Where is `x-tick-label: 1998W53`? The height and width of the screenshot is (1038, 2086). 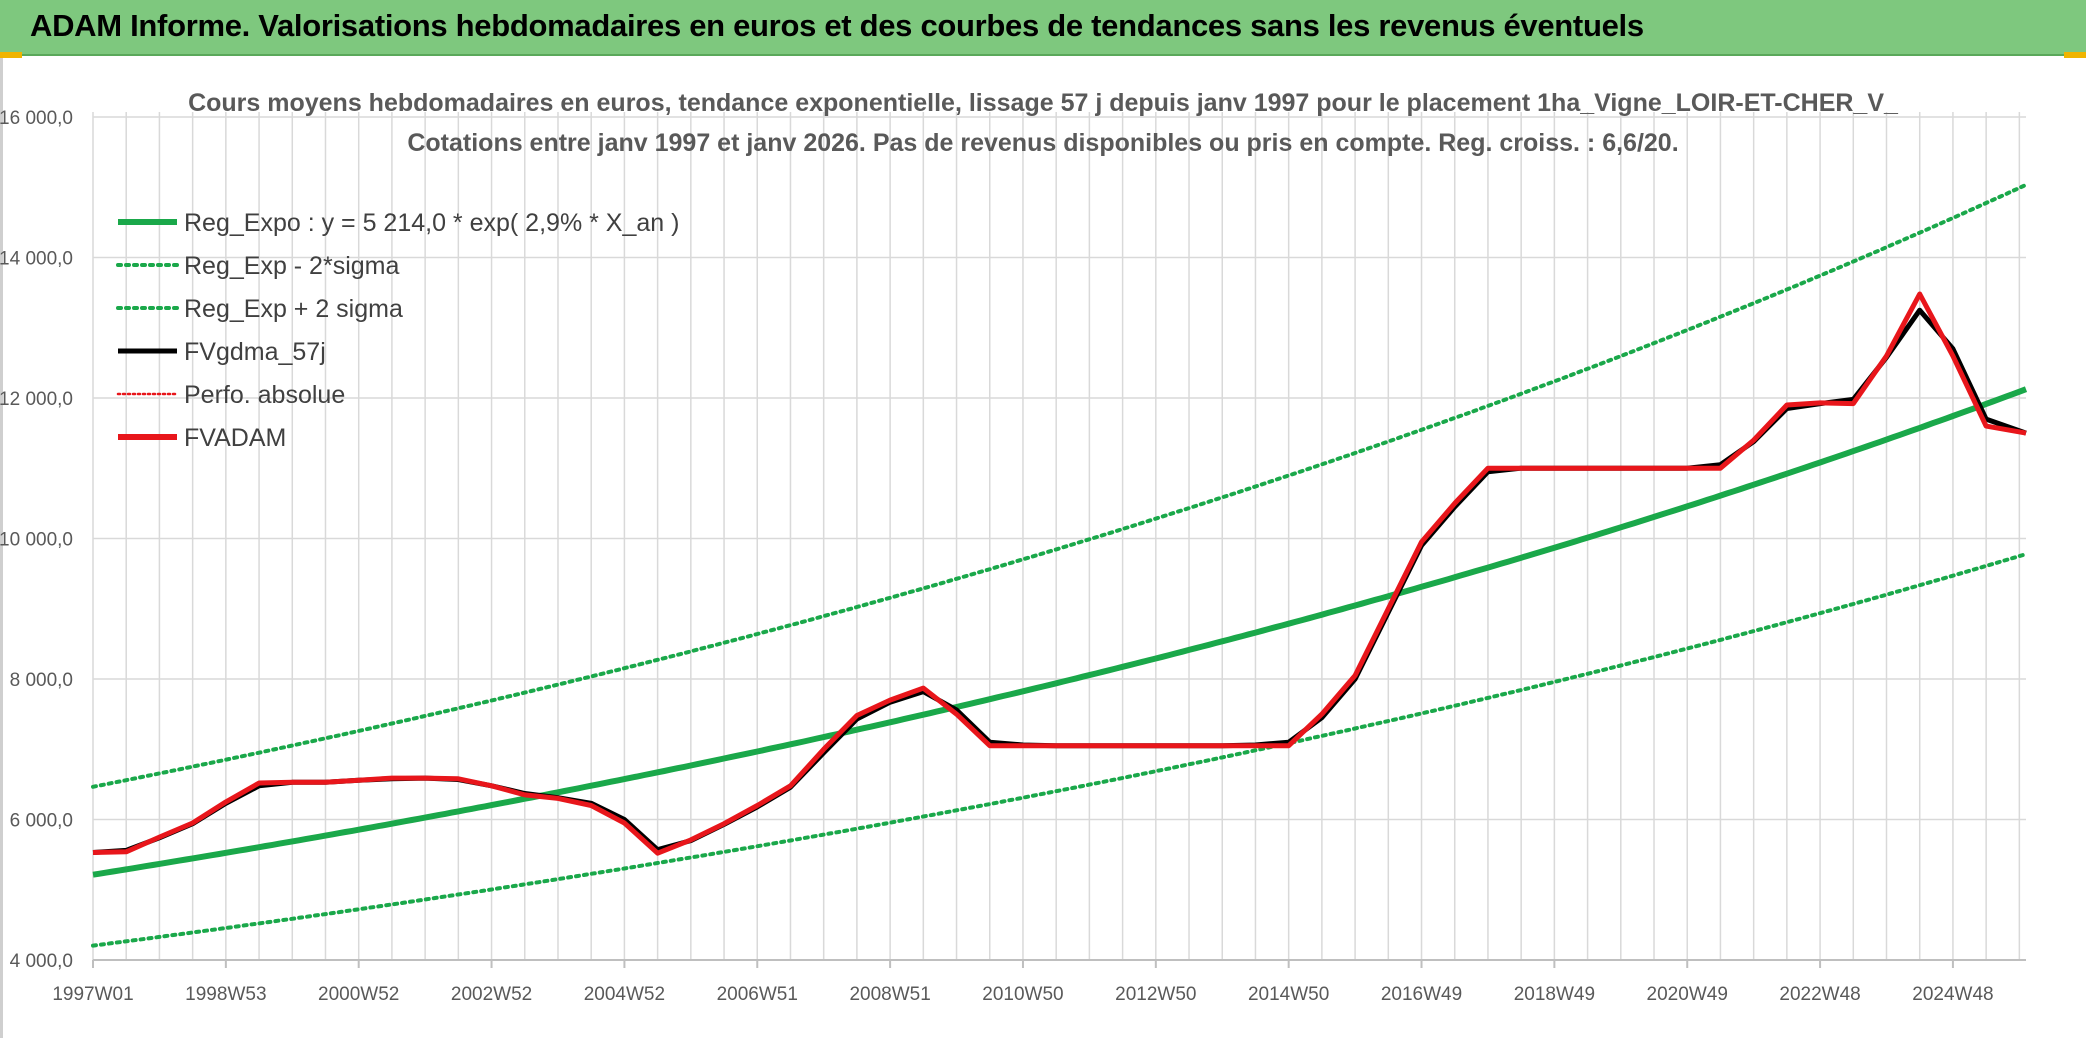 x-tick-label: 1998W53 is located at coordinates (225, 994).